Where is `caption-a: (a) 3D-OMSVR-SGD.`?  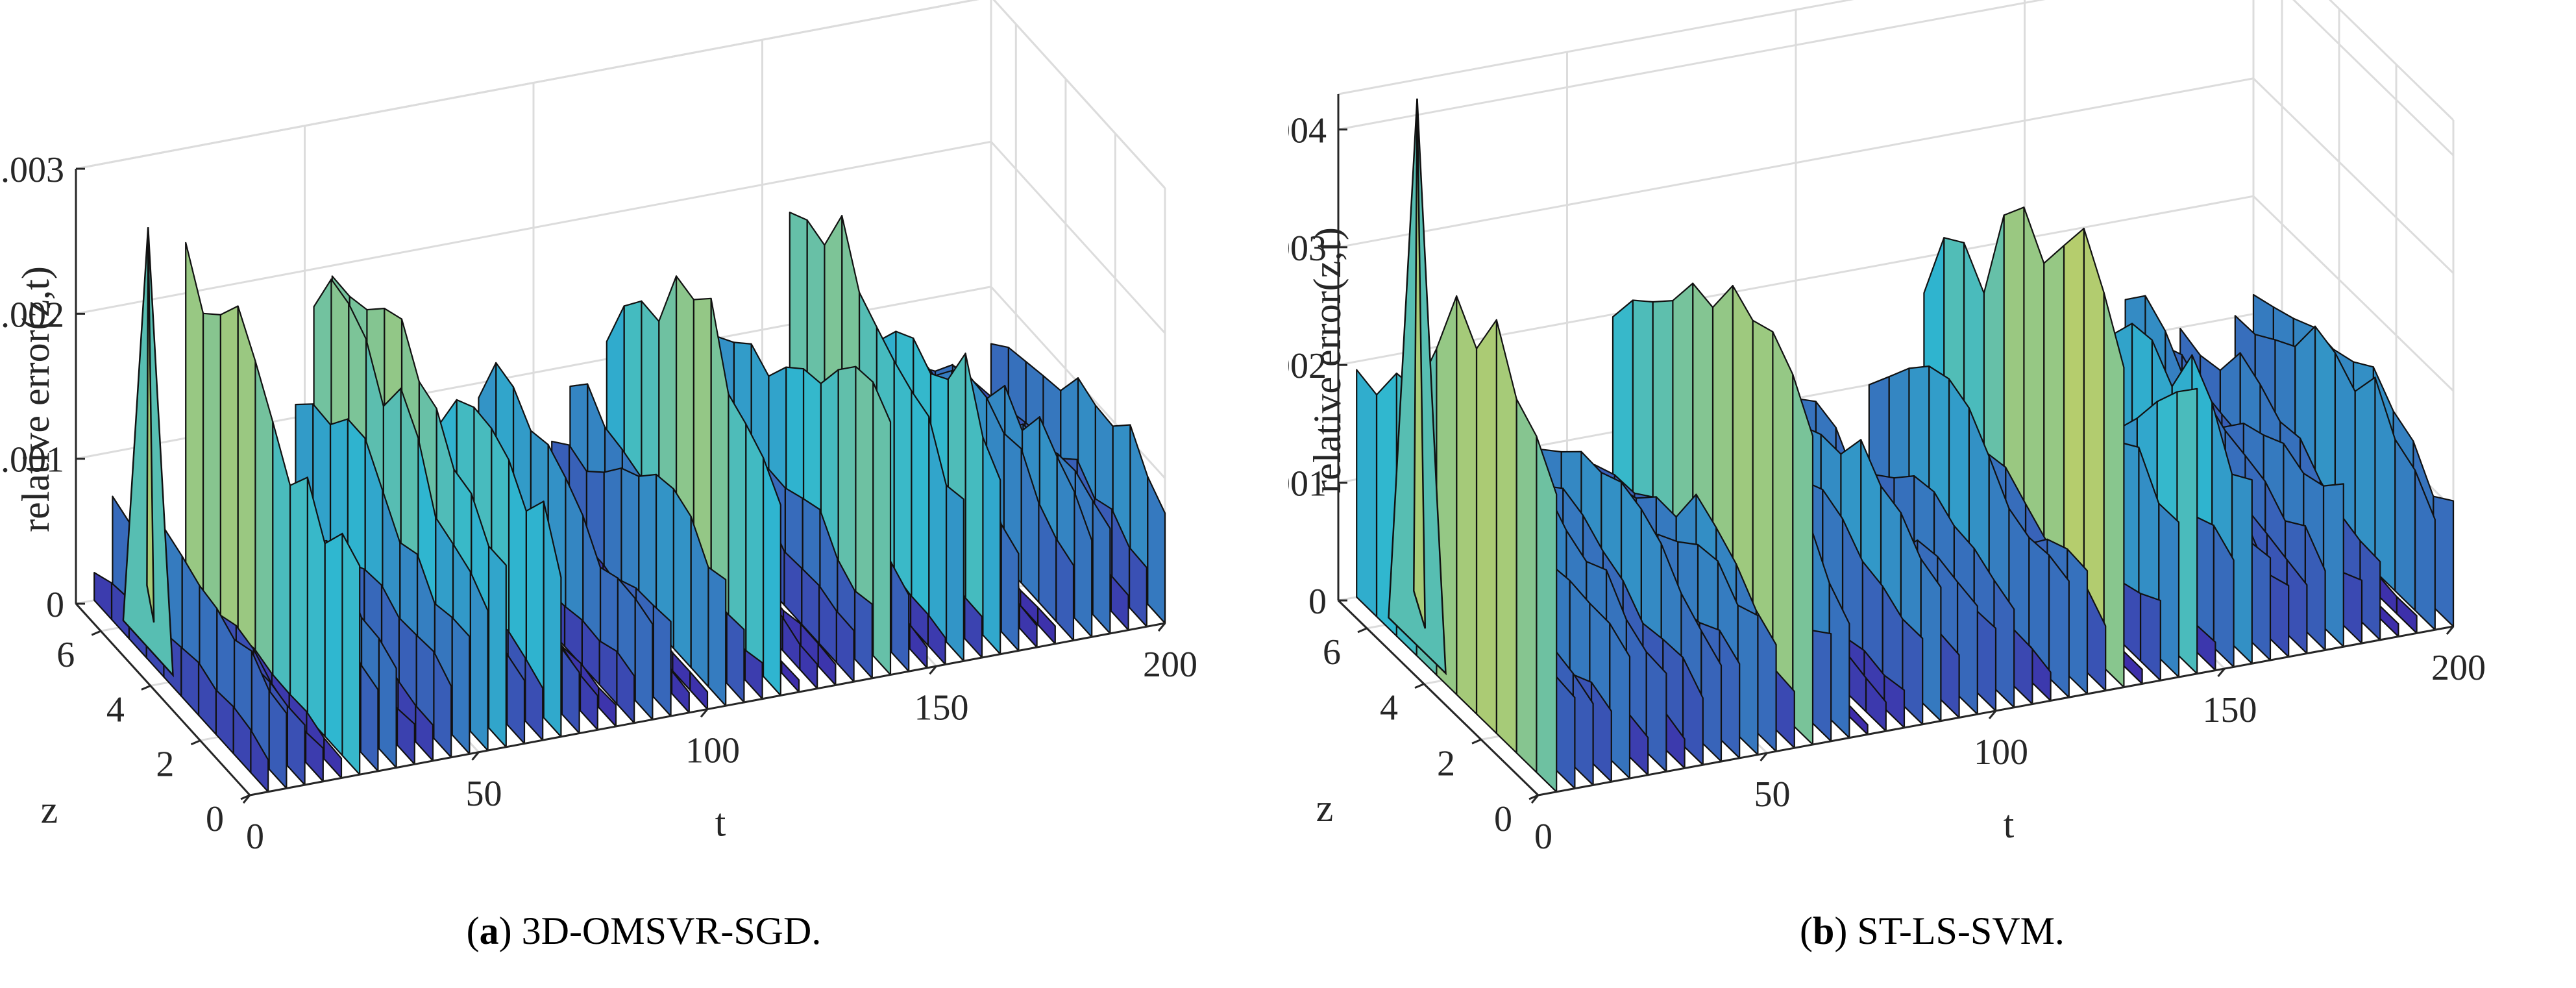 caption-a: (a) 3D-OMSVR-SGD. is located at coordinates (644, 930).